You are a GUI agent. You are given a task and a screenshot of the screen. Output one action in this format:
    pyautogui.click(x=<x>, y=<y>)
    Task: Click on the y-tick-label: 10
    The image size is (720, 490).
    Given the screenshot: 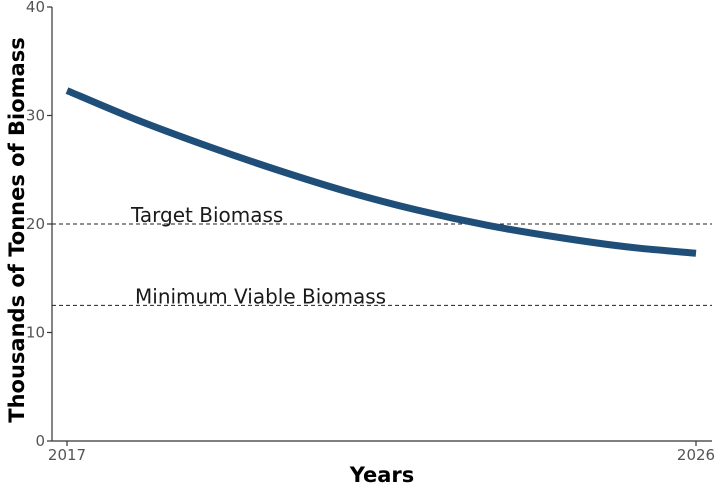 What is the action you would take?
    pyautogui.click(x=35, y=333)
    